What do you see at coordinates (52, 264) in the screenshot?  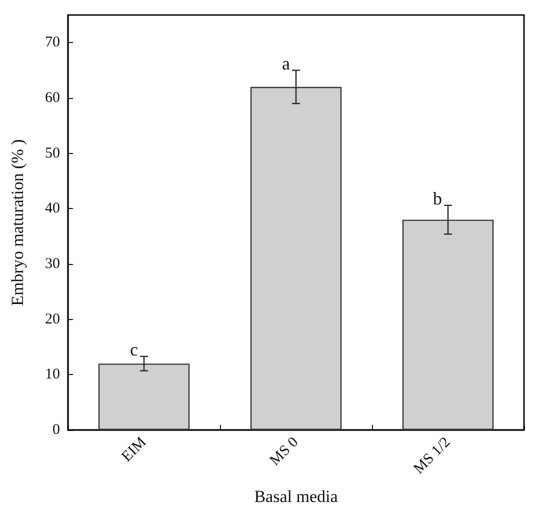 I see `y-tick-label: 30` at bounding box center [52, 264].